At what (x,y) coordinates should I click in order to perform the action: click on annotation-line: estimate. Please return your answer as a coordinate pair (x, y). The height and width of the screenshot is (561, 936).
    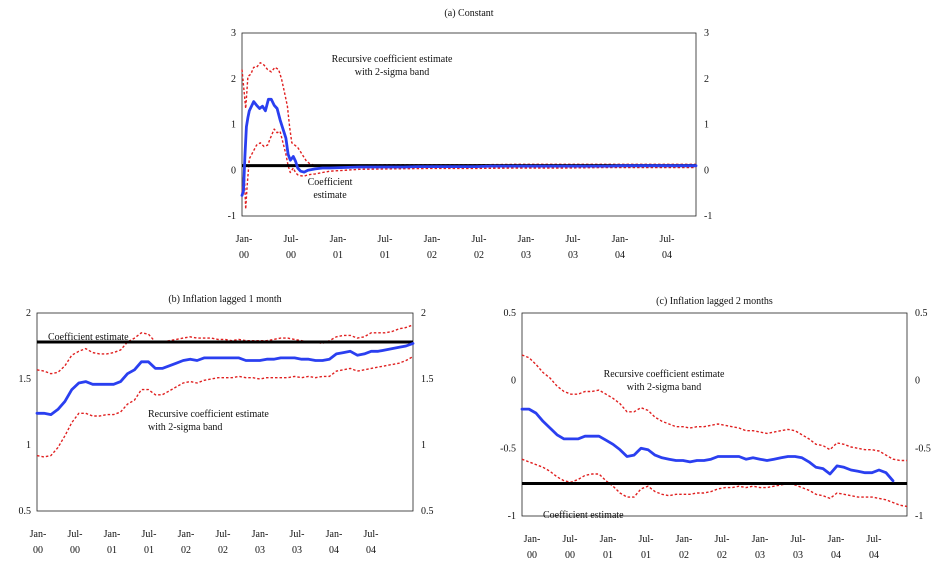
    Looking at the image, I should click on (330, 195).